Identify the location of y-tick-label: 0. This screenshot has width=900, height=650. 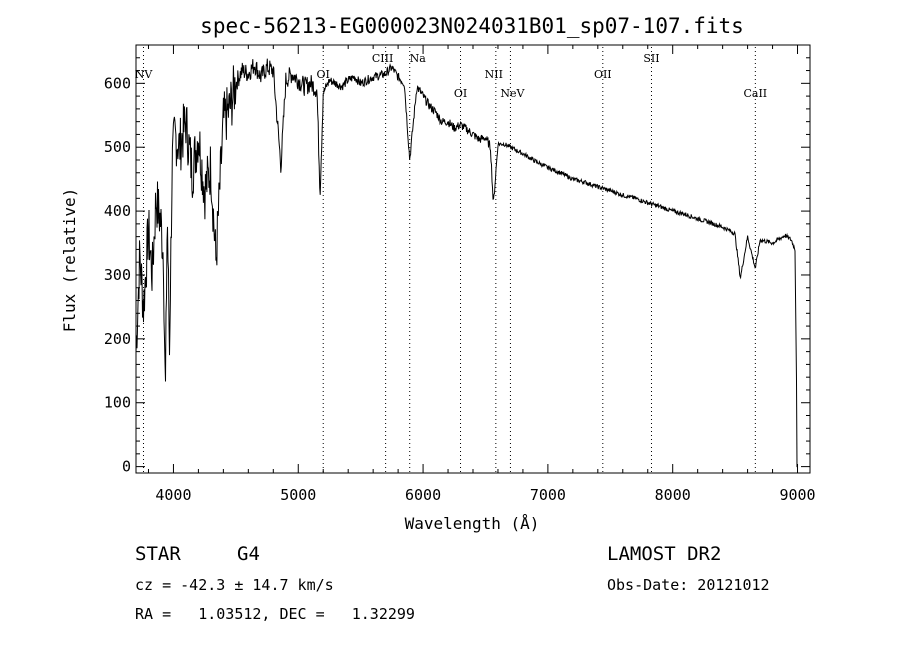
(126, 467).